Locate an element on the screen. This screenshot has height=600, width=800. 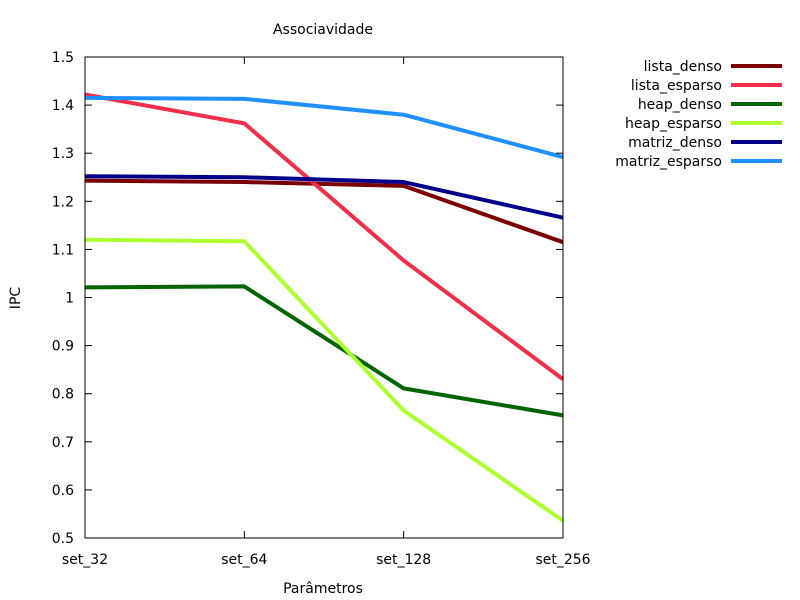
series-line-matriz_esparso is located at coordinates (324, 127).